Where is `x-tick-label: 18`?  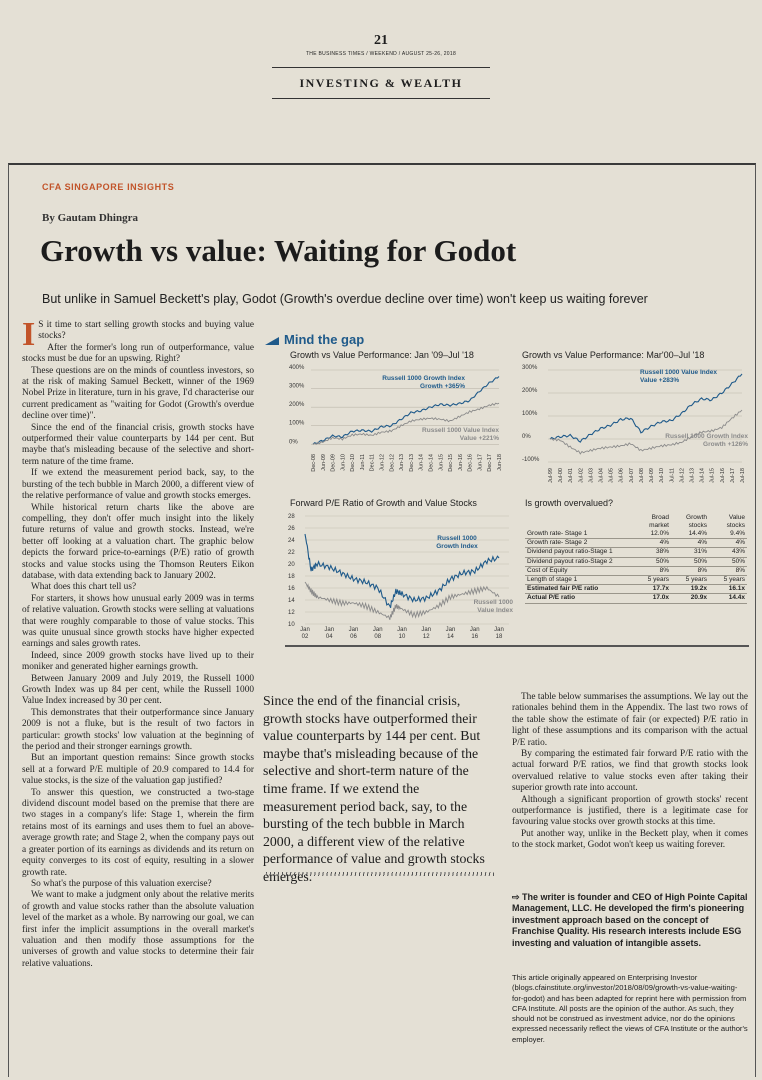 x-tick-label: 18 is located at coordinates (499, 637).